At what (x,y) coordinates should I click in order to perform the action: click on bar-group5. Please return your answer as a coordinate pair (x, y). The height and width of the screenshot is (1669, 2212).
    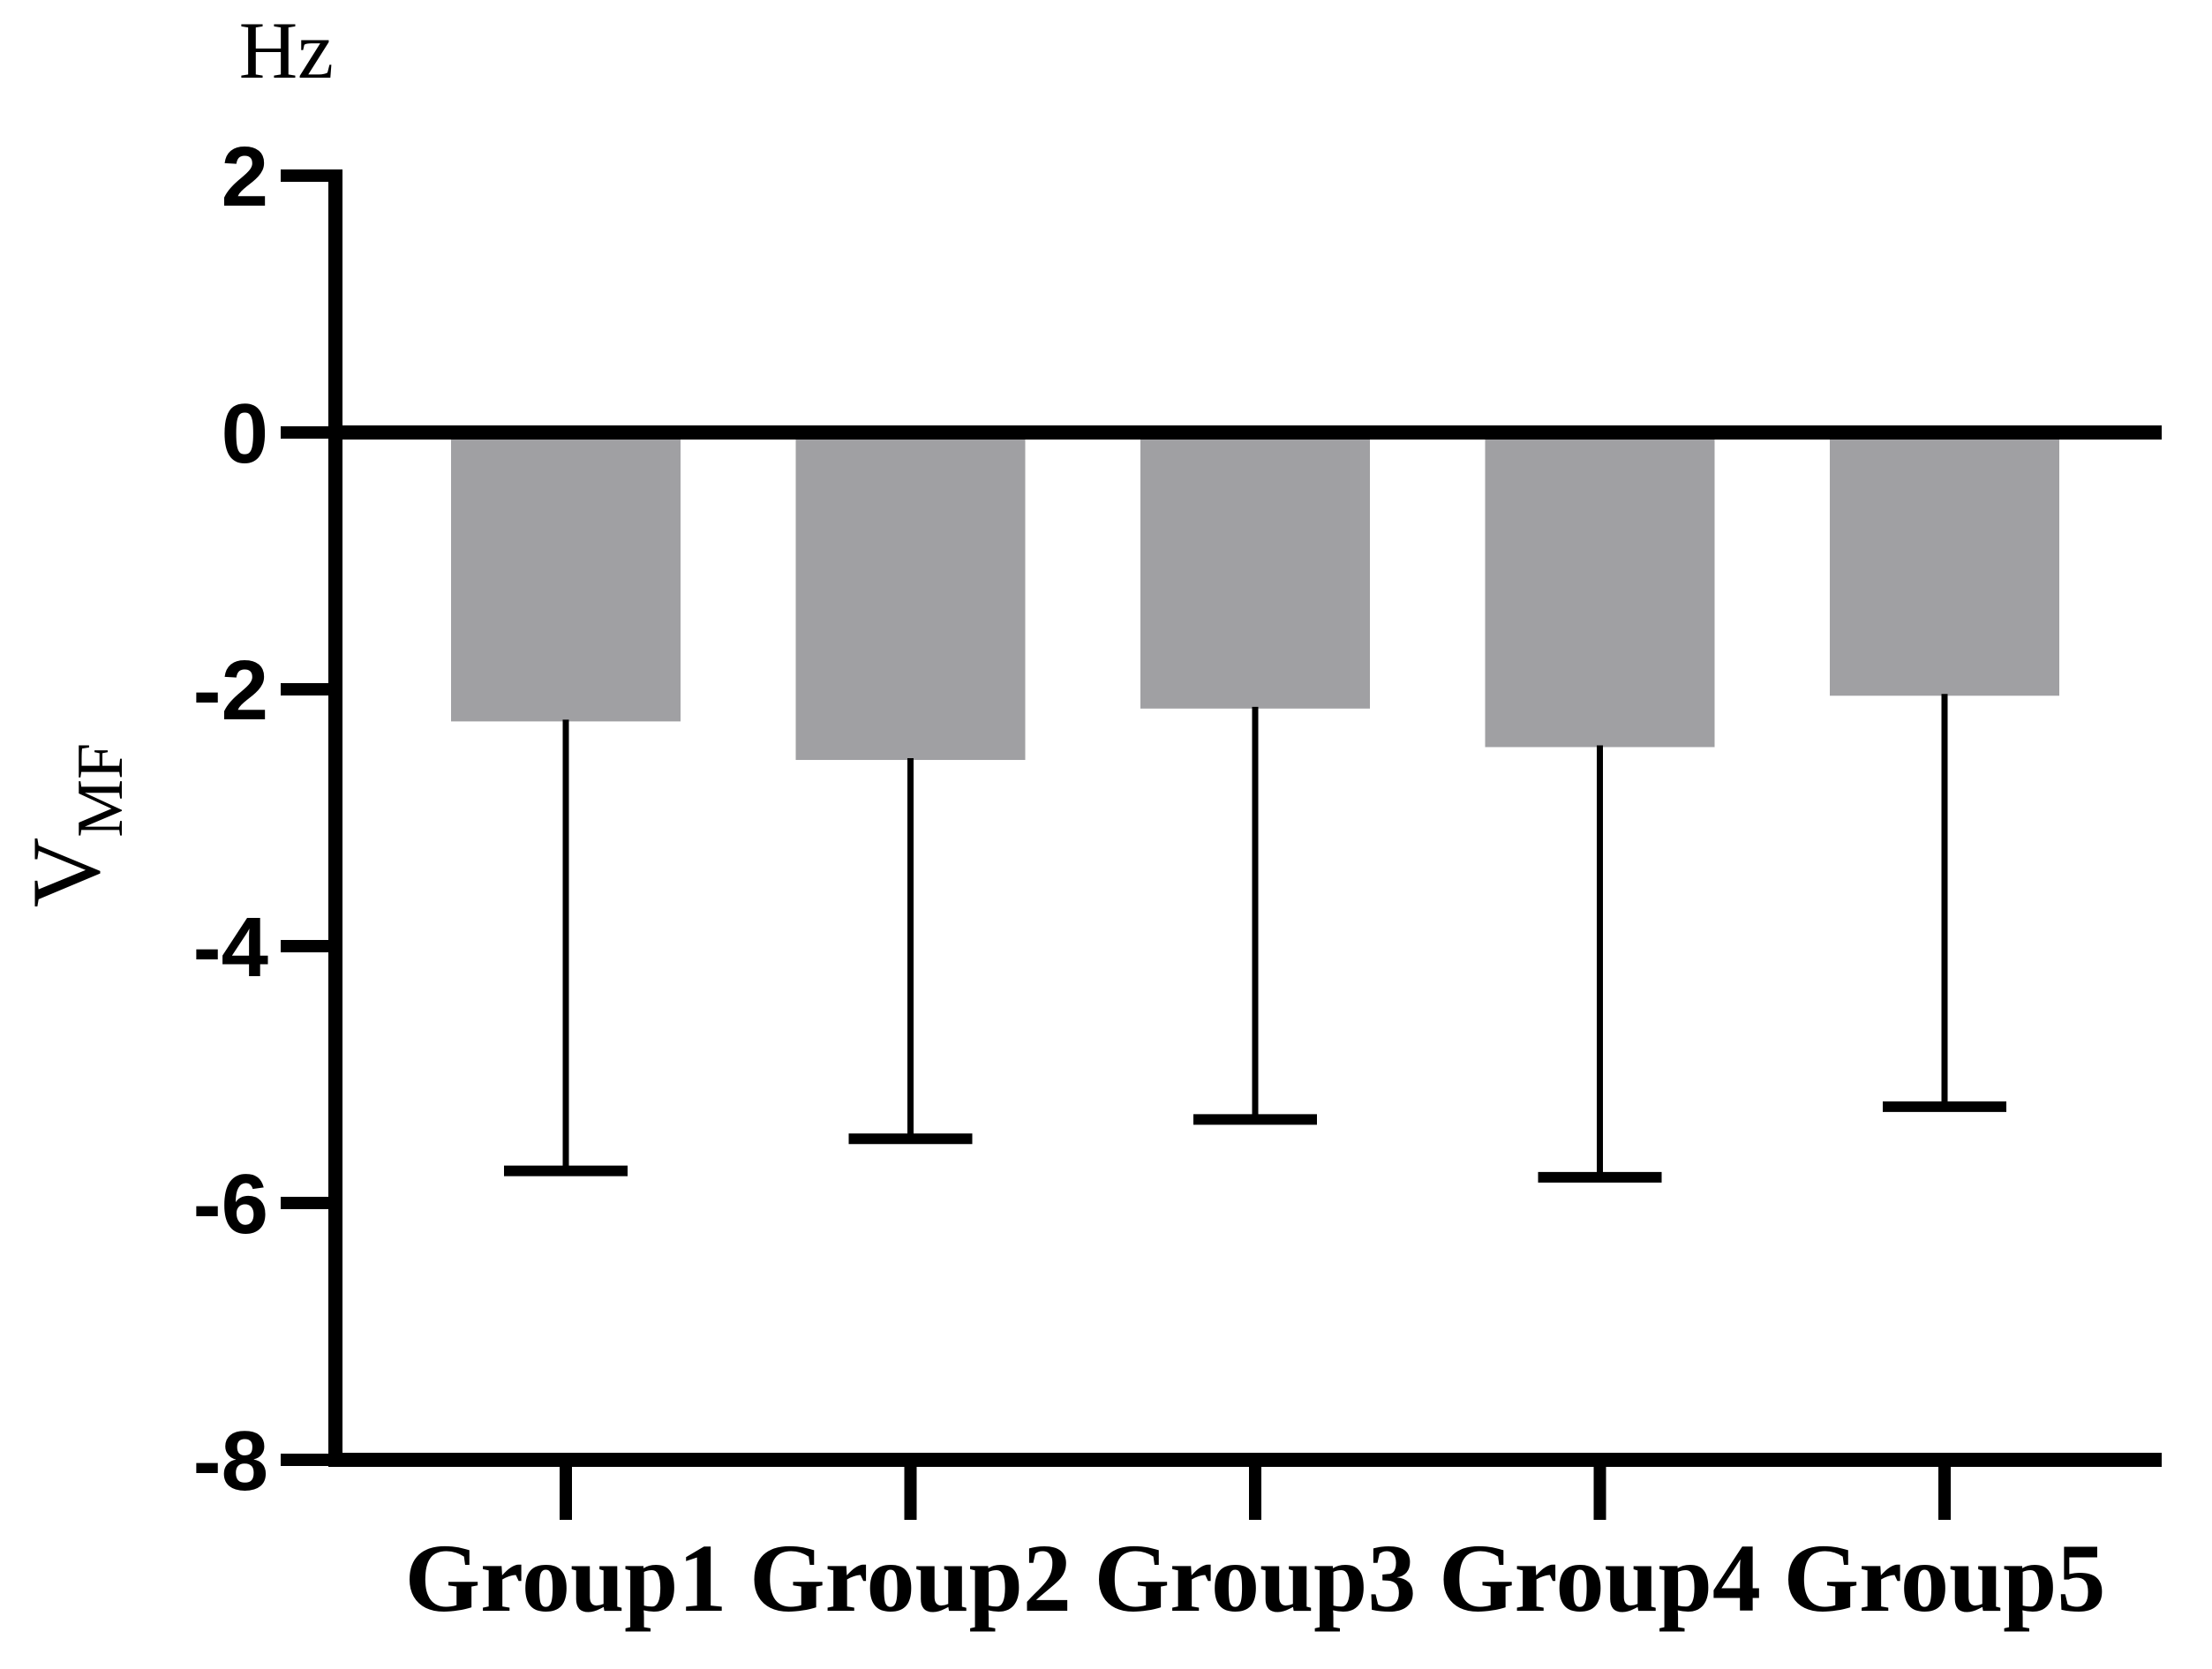
    Looking at the image, I should click on (1944, 564).